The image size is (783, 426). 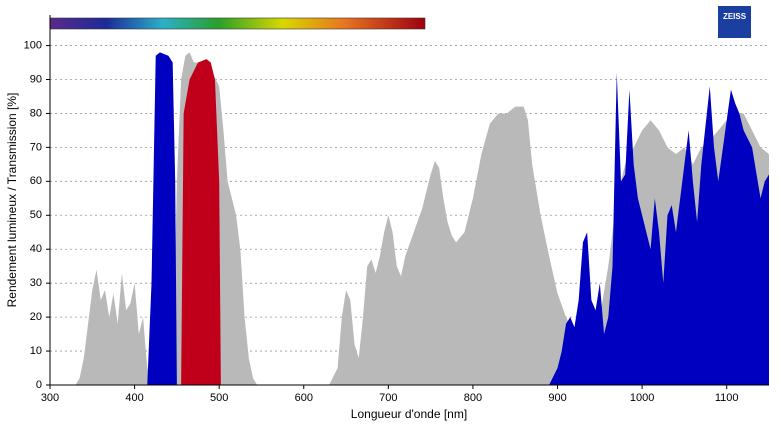 I want to click on x-axis-label: Longueur d'onde [nm], so click(x=409, y=414).